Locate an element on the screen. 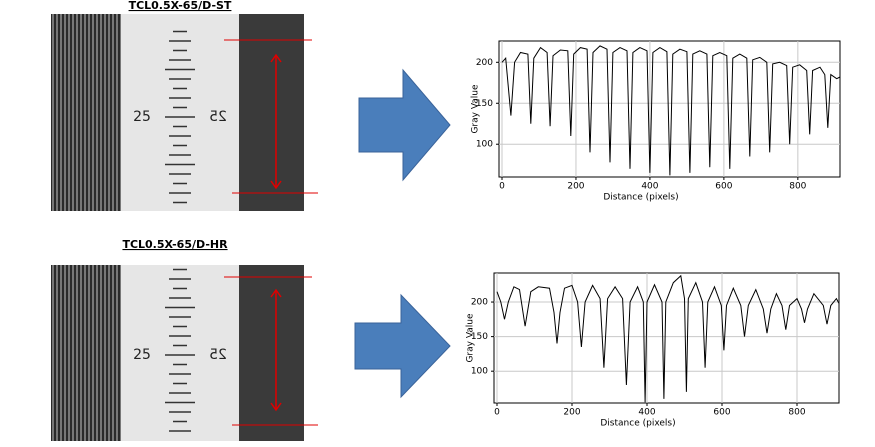 This screenshot has height=447, width=875. plot-area is located at coordinates (666, 338).